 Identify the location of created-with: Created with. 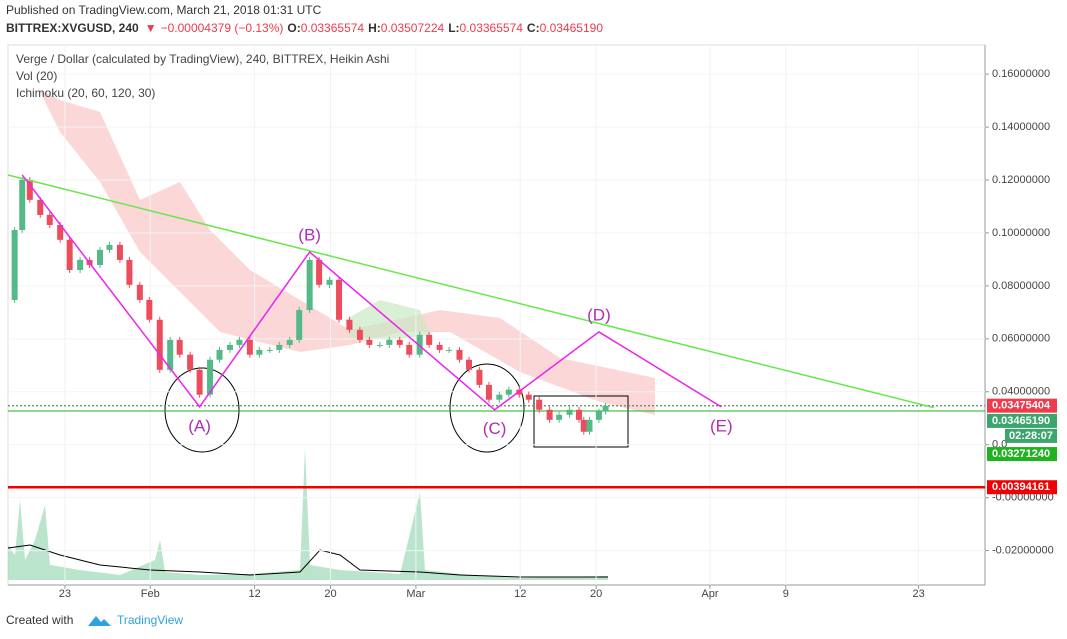
(39, 620).